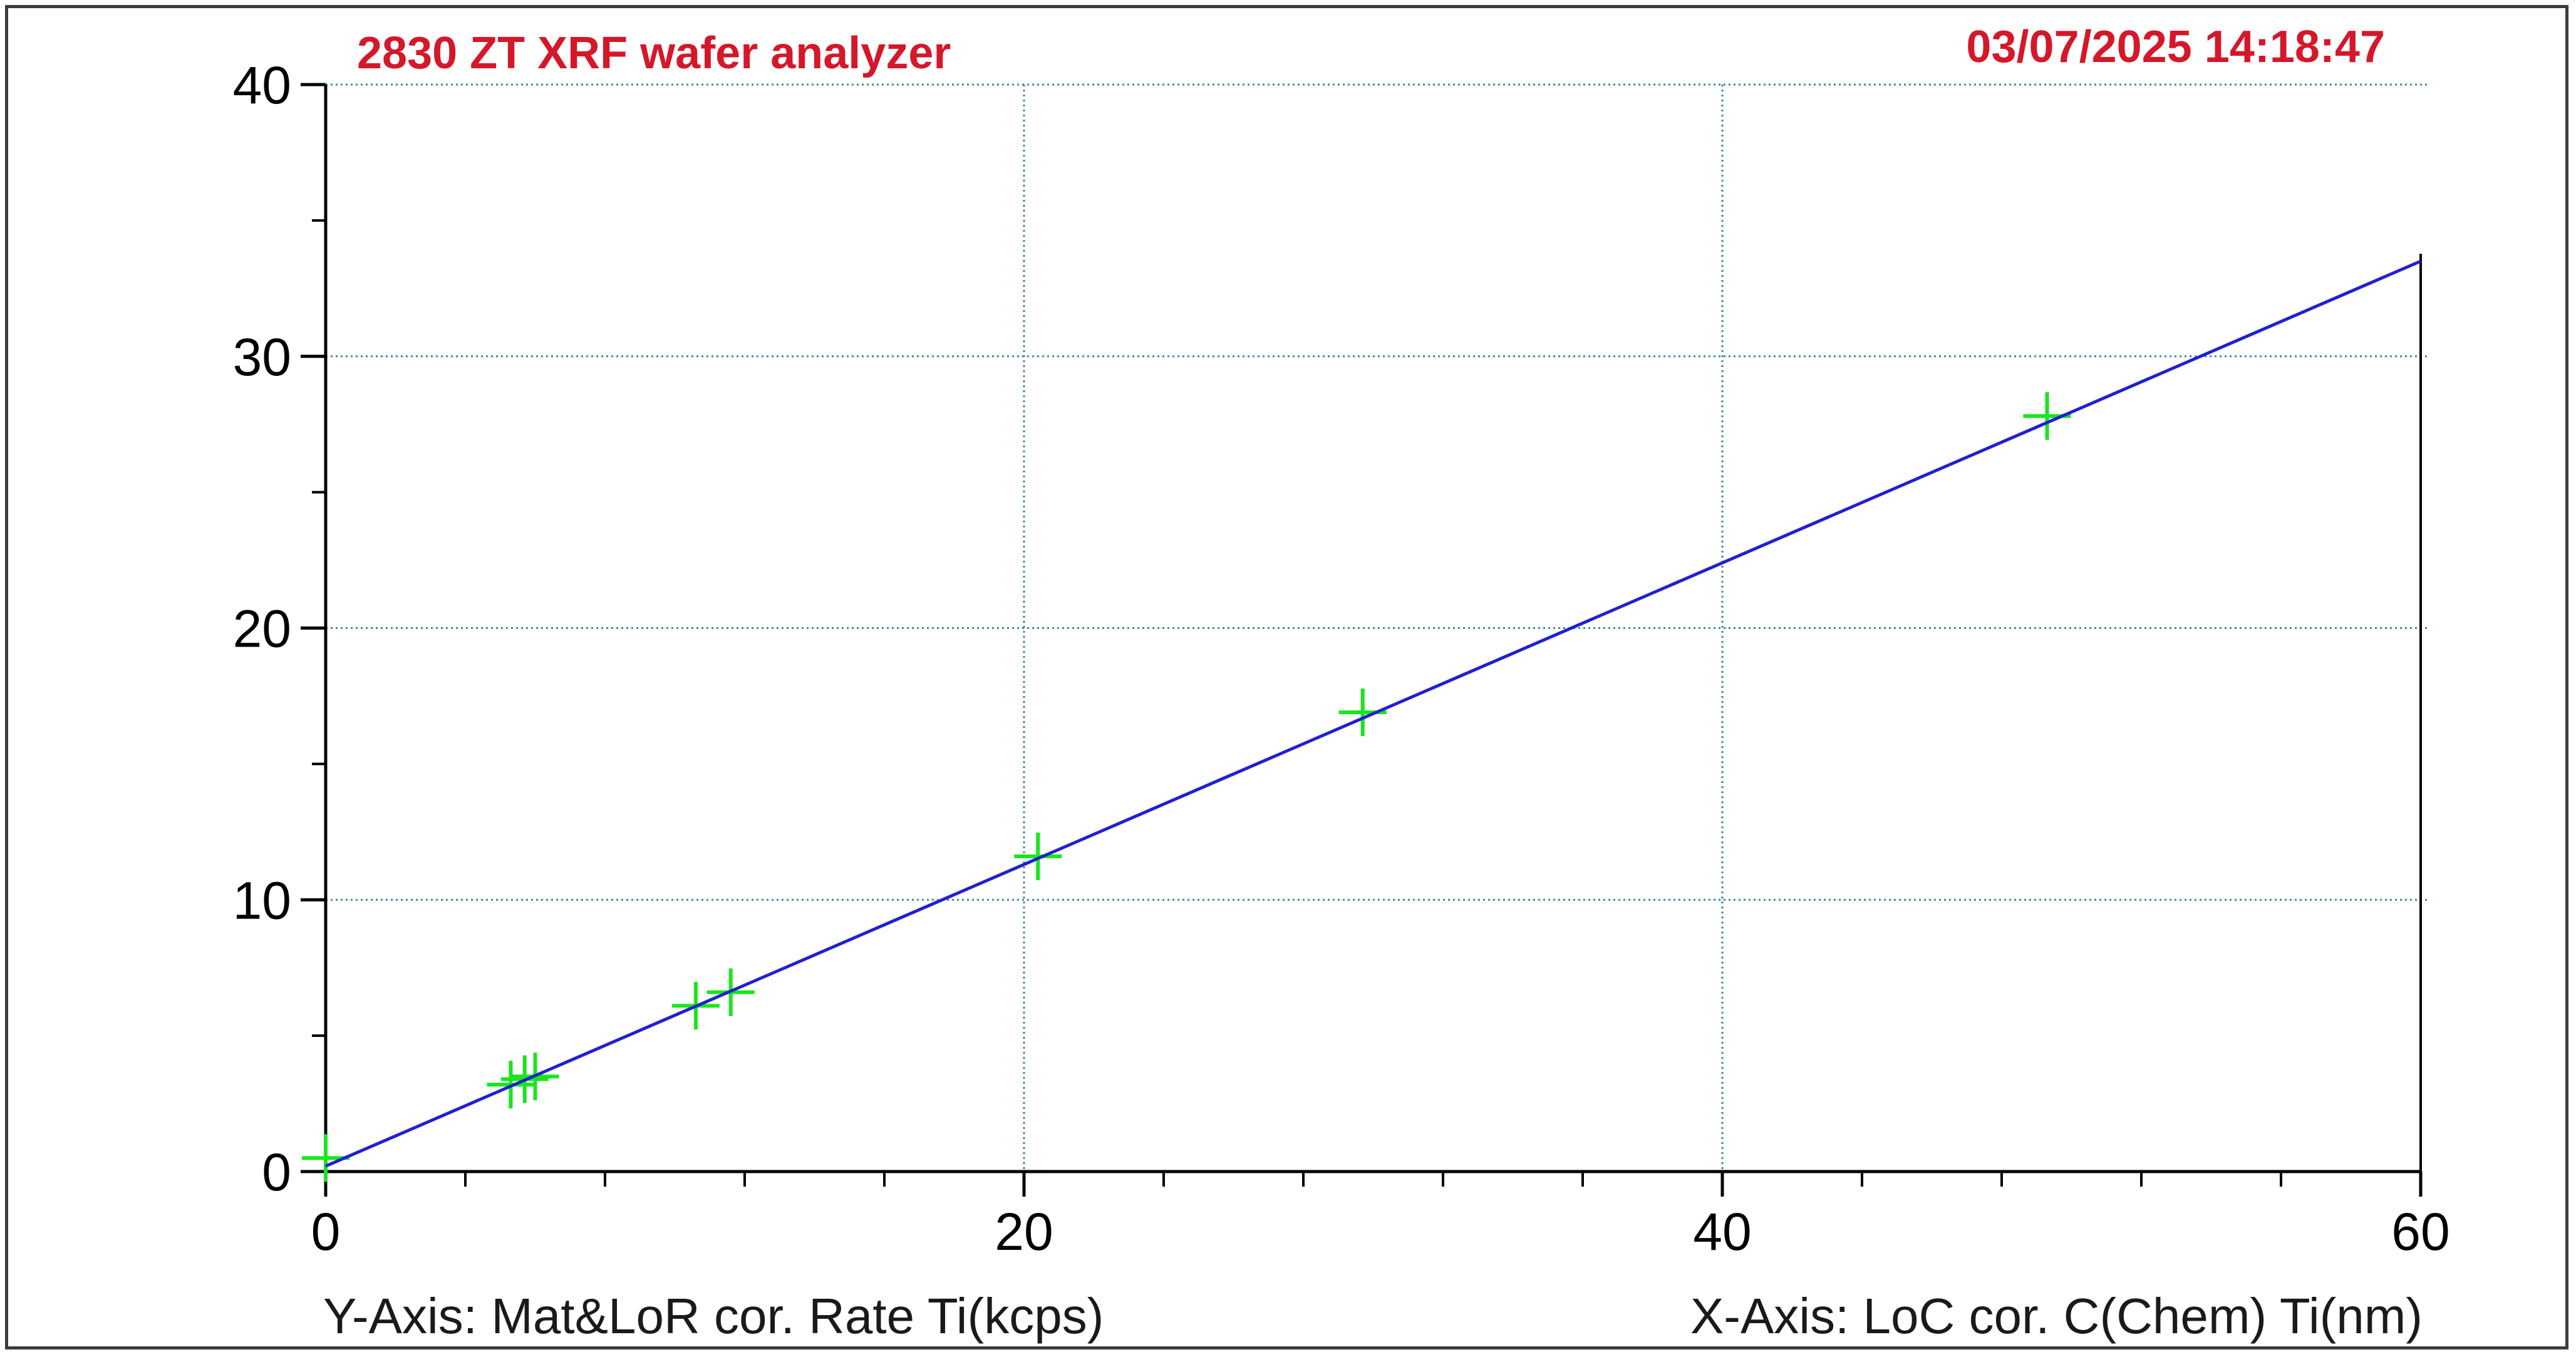  Describe the element at coordinates (713, 1316) in the screenshot. I see `y-axis-caption: Y-Axis: Mat&LoR cor. Rate Ti(kcps)` at that location.